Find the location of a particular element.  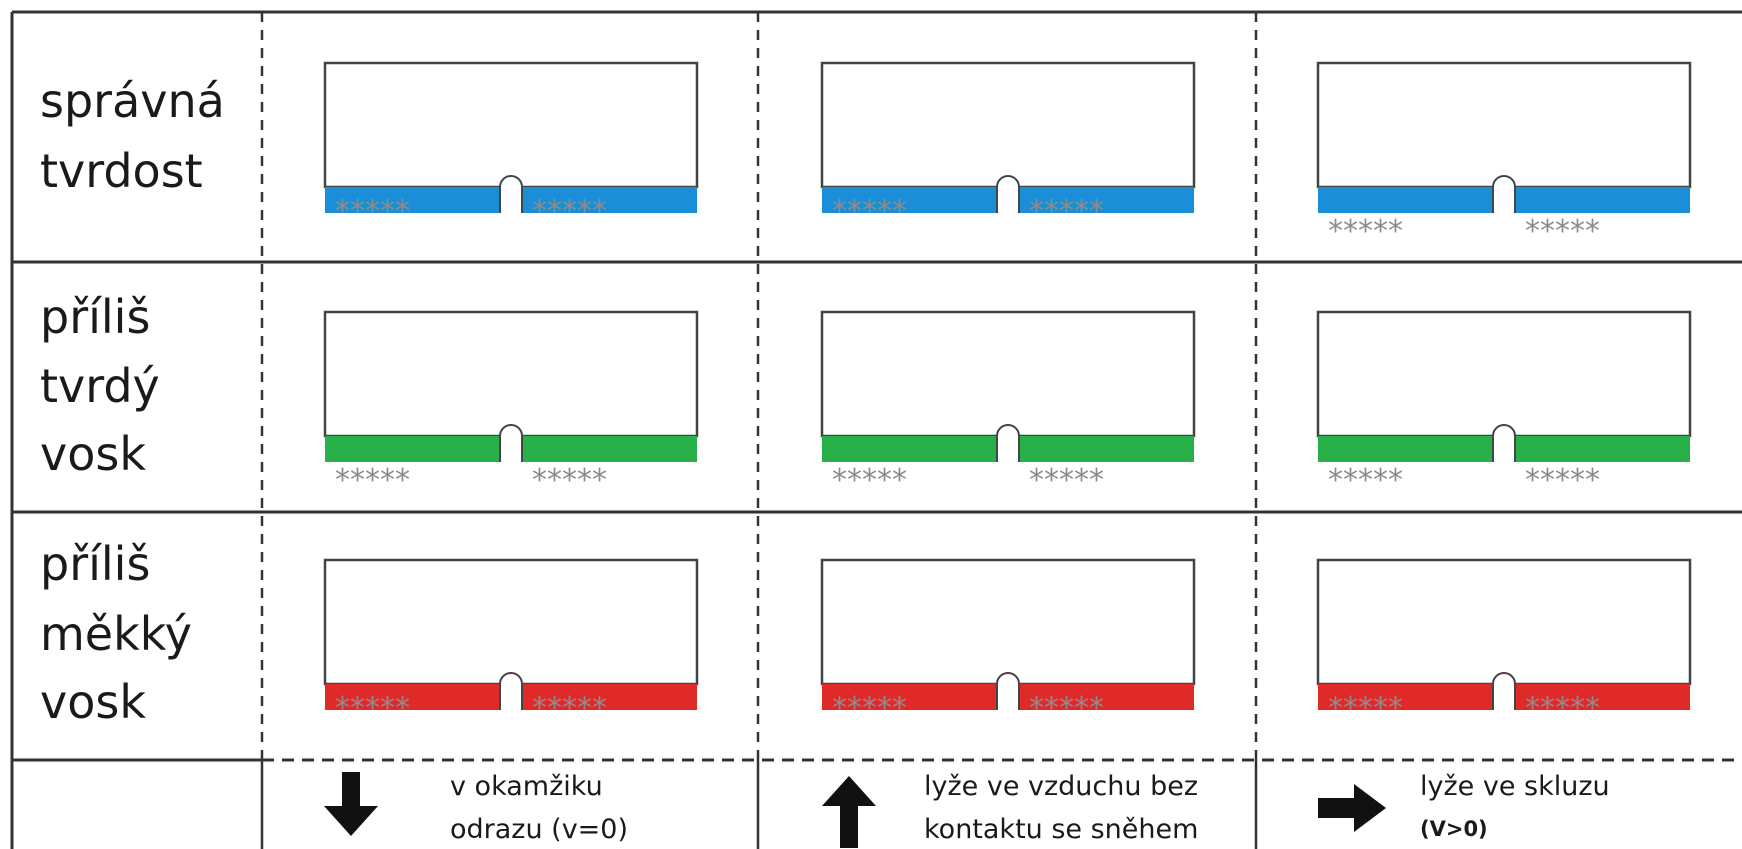

row-label-2: příliš měkký vosk is located at coordinates (123, 633).